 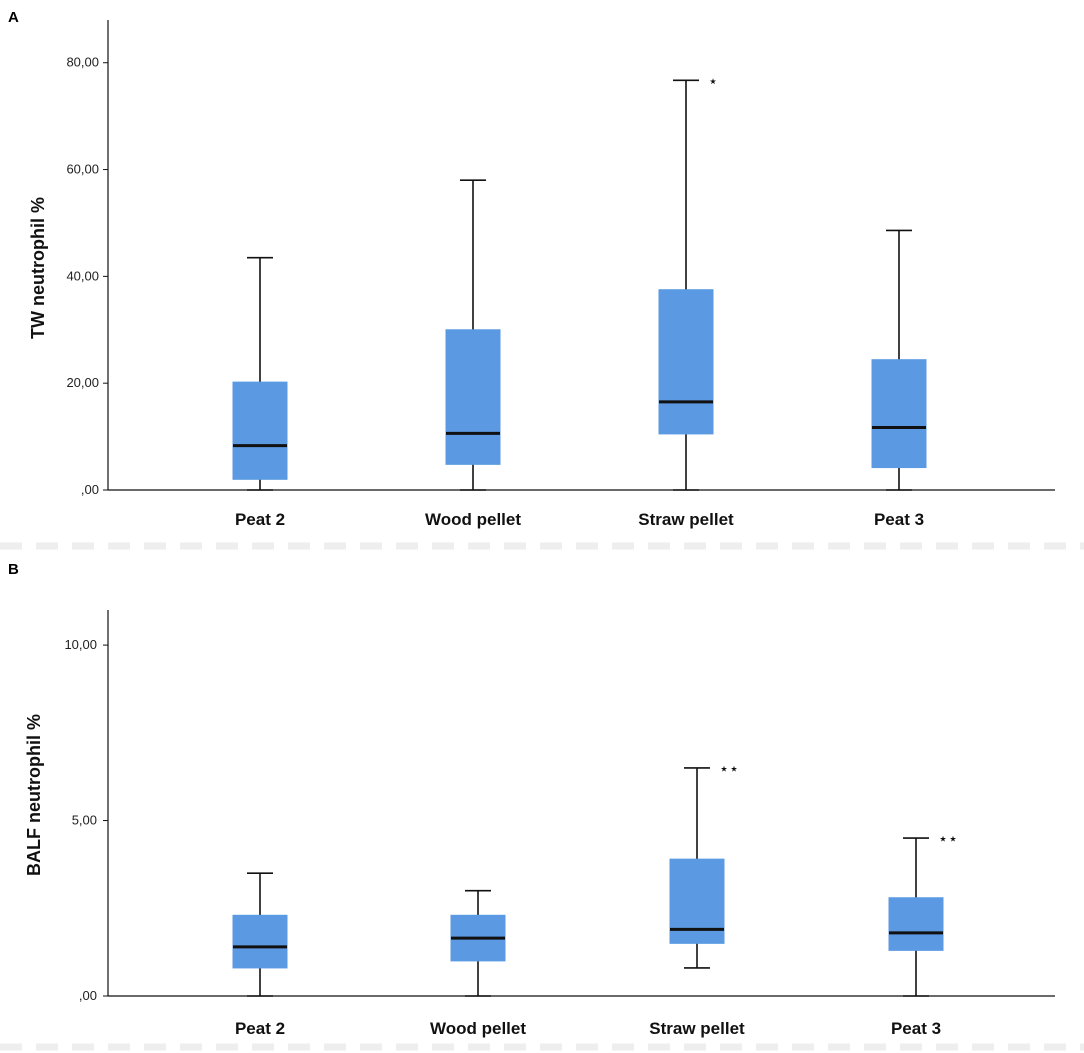 I want to click on y-tick-label: 40,00, so click(x=82, y=275).